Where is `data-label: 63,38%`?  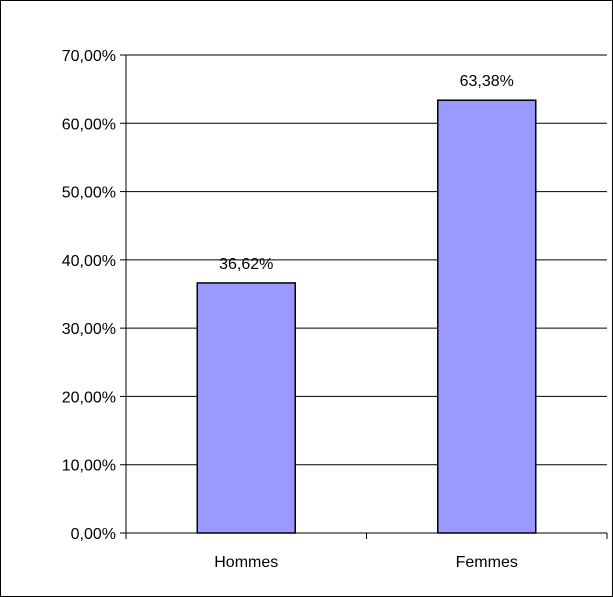 data-label: 63,38% is located at coordinates (487, 81).